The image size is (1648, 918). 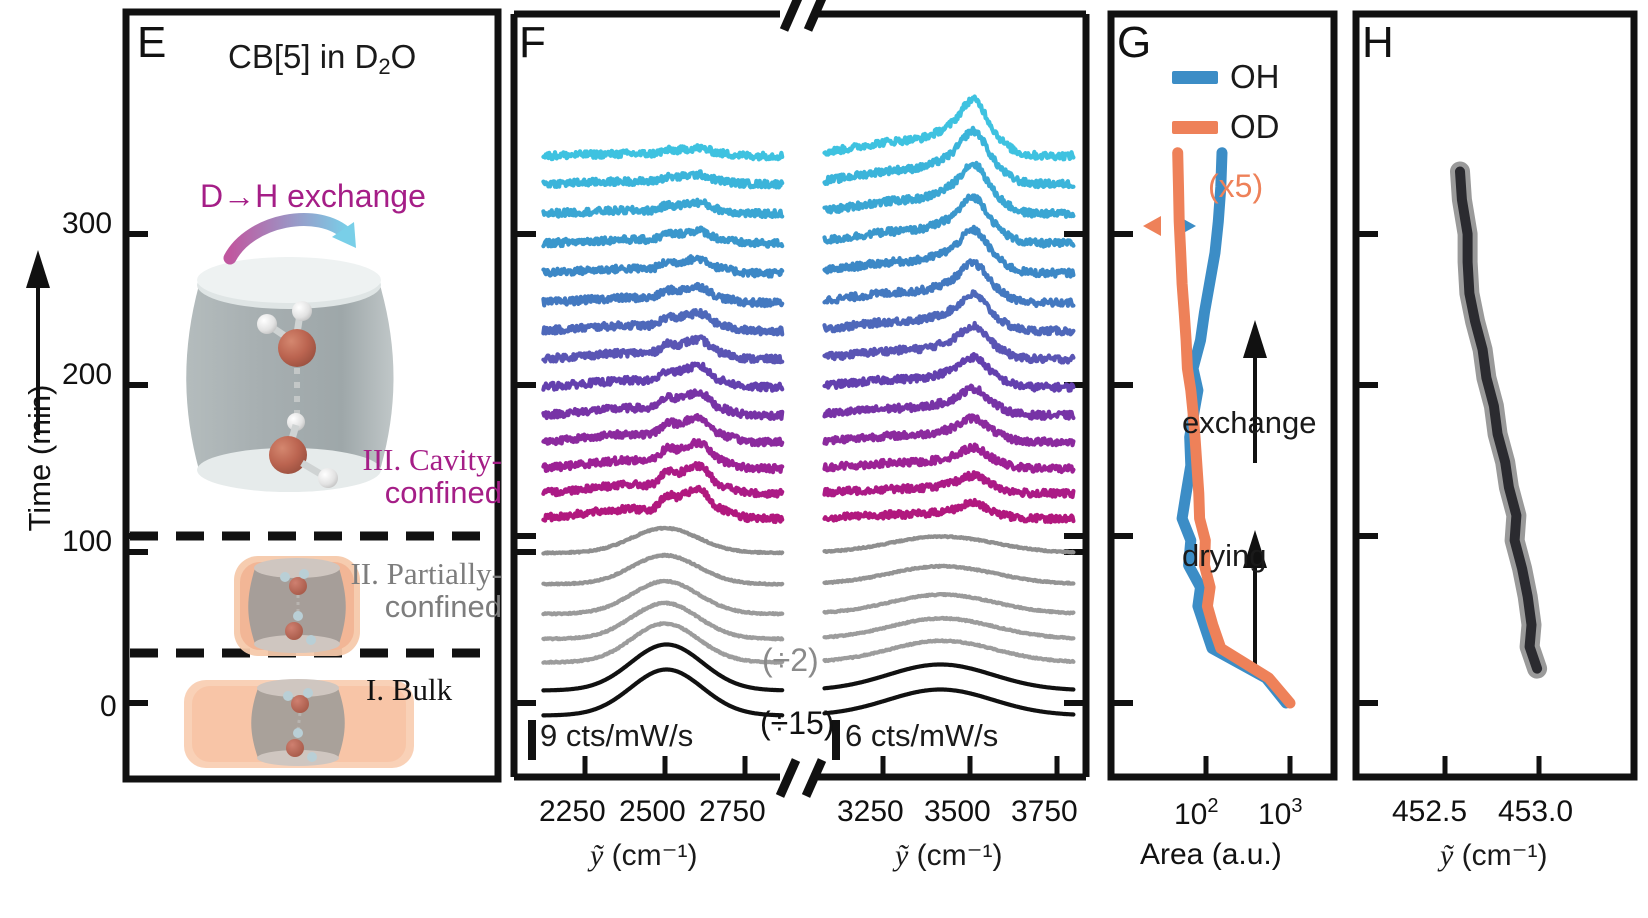 I want to click on panel-G-xtick-1e2-mantissa: 10, so click(x=1191, y=814).